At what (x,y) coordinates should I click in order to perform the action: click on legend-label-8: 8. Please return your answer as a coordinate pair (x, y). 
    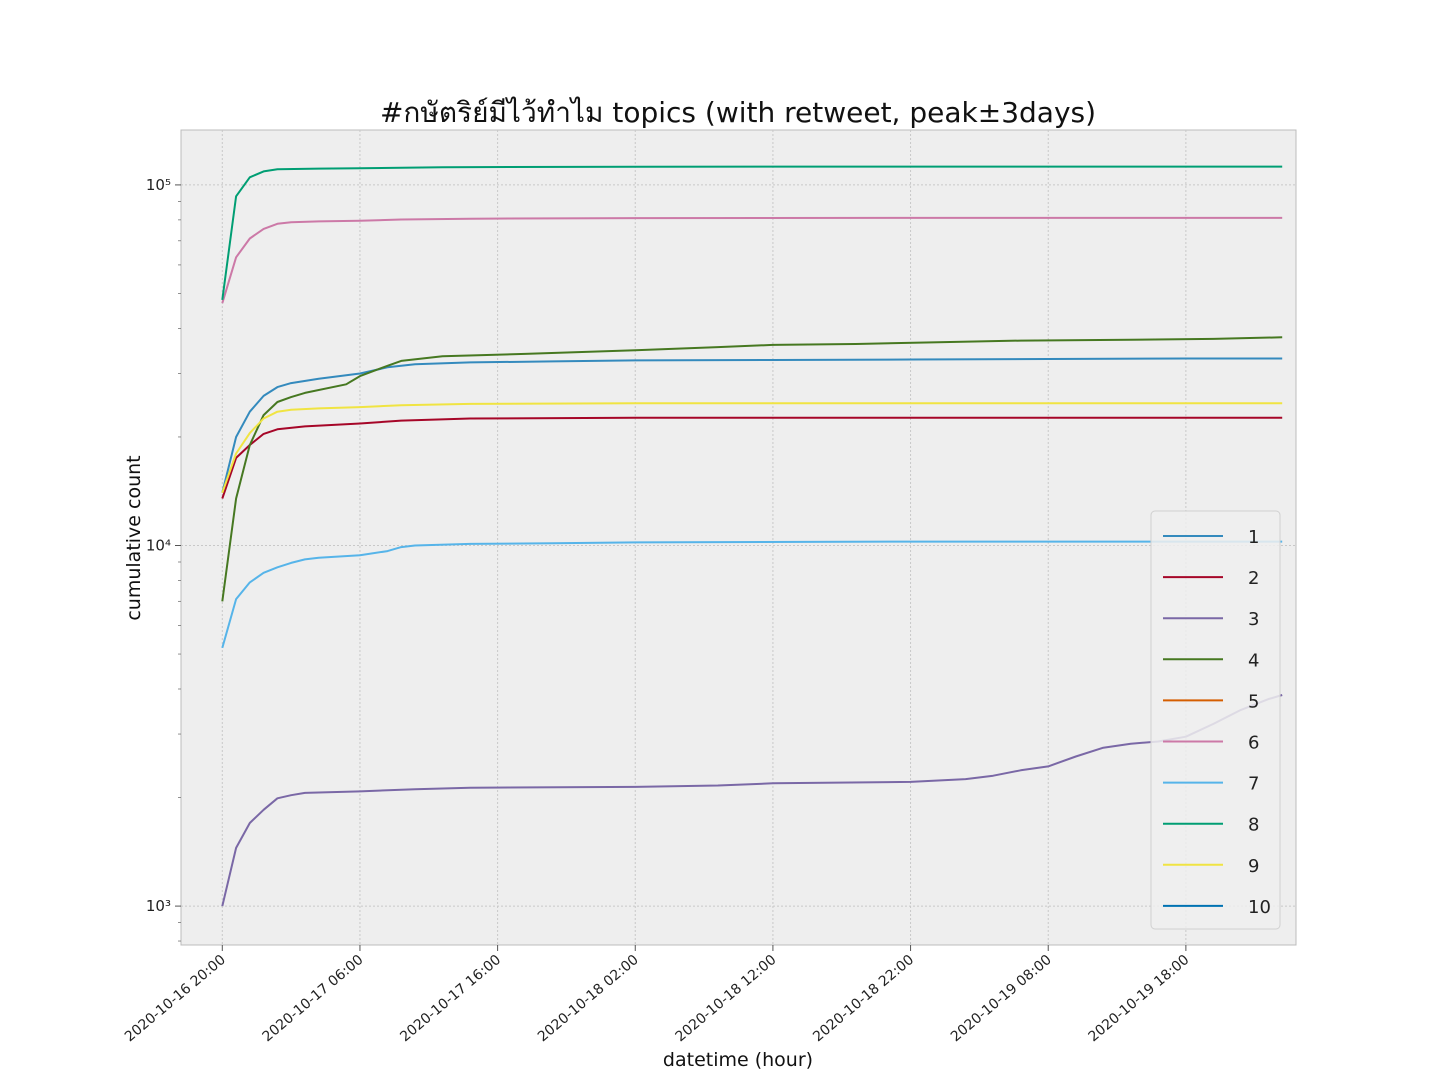
    Looking at the image, I should click on (1253, 825).